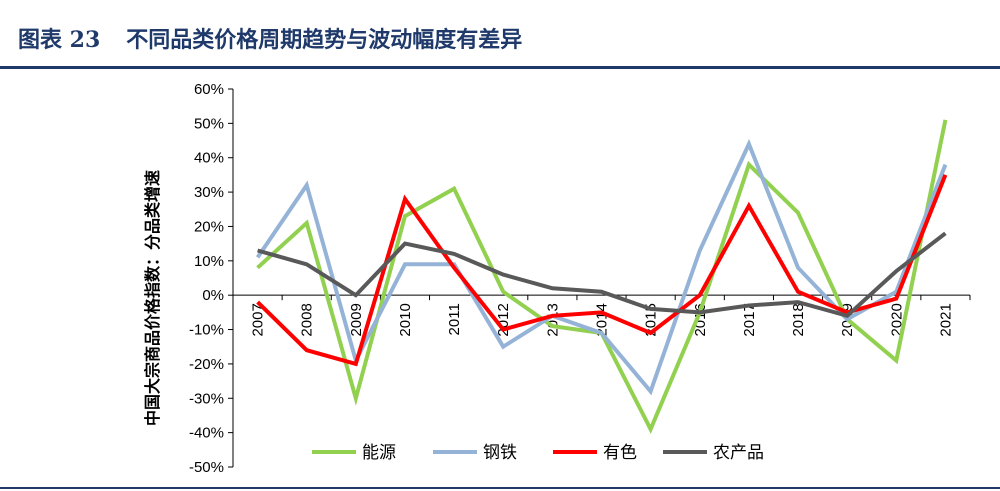  What do you see at coordinates (209, 123) in the screenshot?
I see `y-tick-label: 50%` at bounding box center [209, 123].